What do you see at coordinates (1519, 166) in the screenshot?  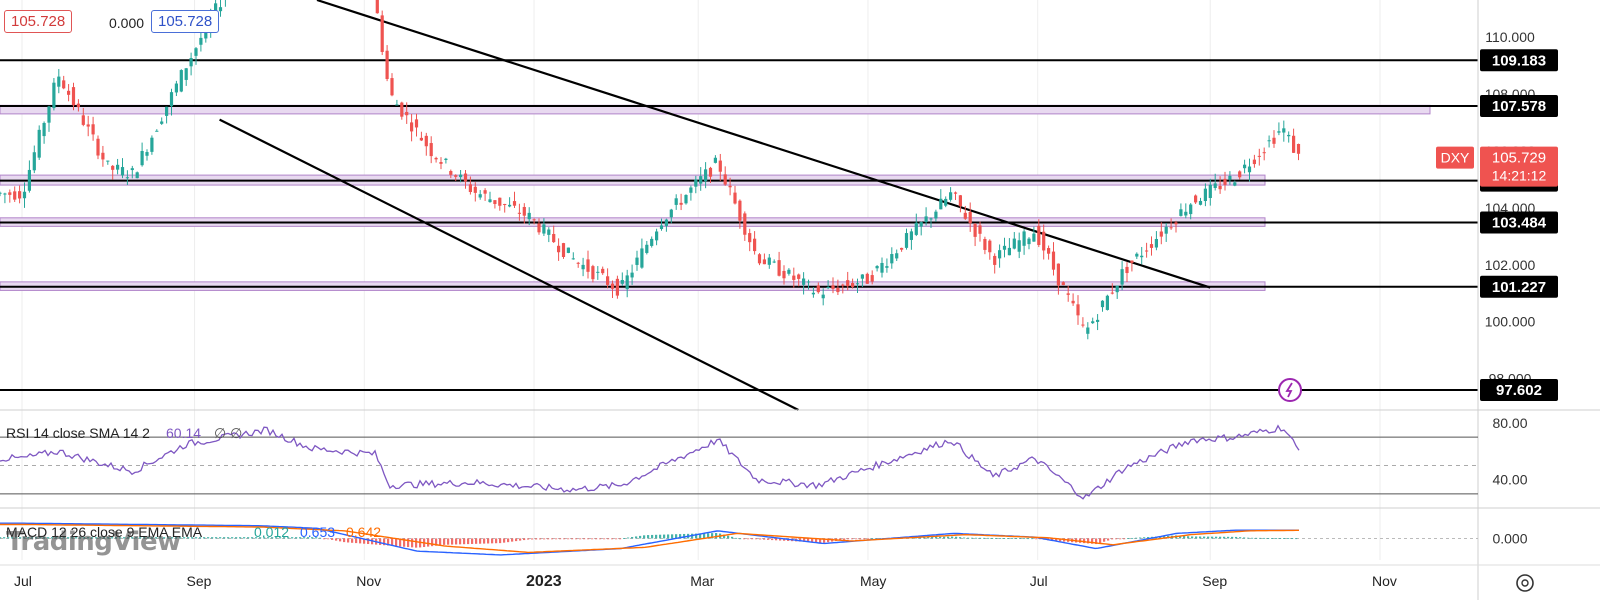 I see `last-price-tag` at bounding box center [1519, 166].